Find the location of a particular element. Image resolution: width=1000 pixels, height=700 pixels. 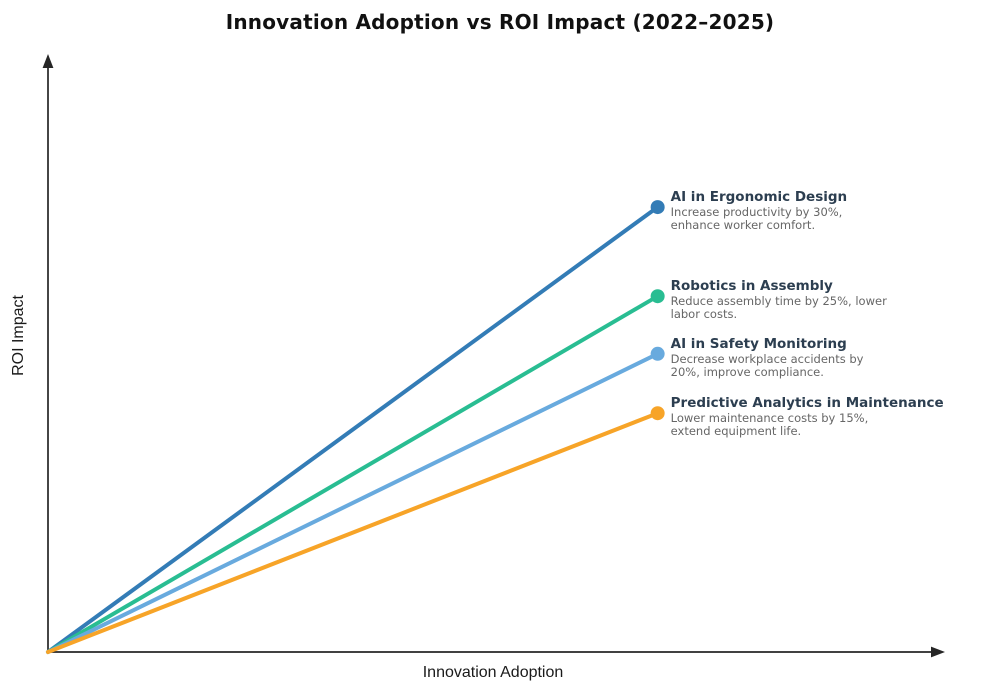

series-label-description-line: extend equipment life. is located at coordinates (736, 431).